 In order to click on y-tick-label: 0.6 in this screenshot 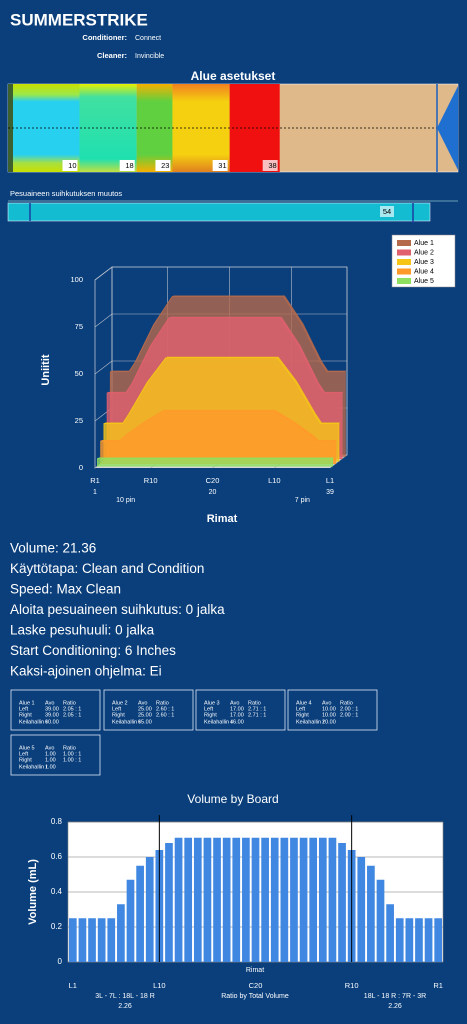, I will do `click(57, 856)`.